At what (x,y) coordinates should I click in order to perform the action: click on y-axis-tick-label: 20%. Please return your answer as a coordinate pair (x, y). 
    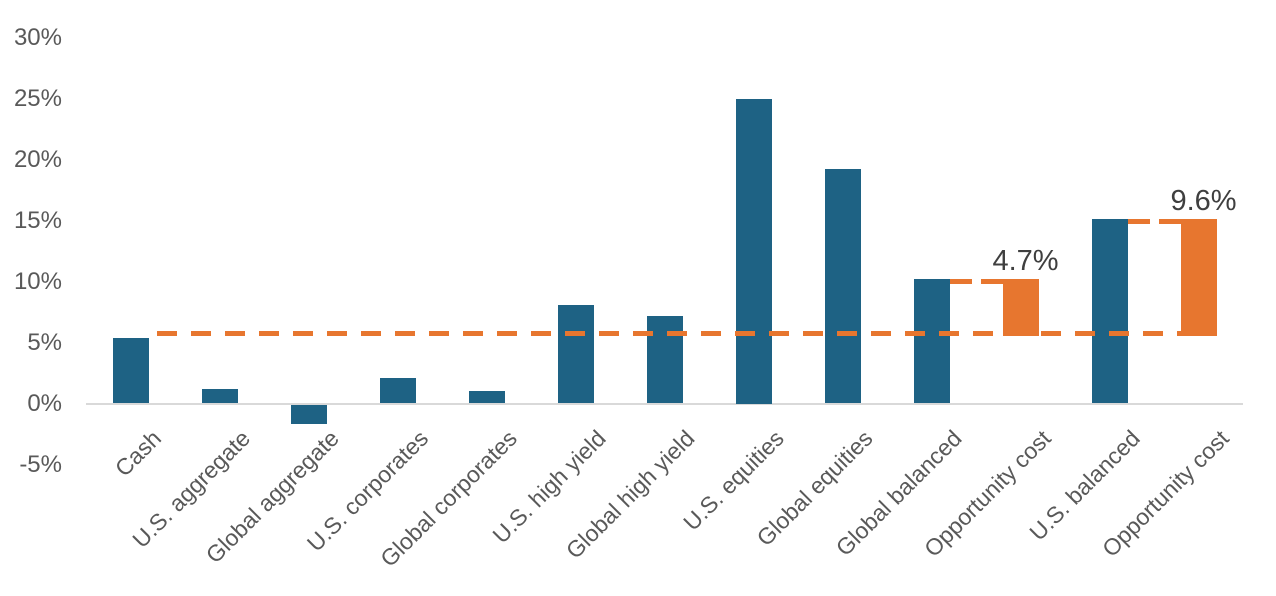
    Looking at the image, I should click on (37, 159).